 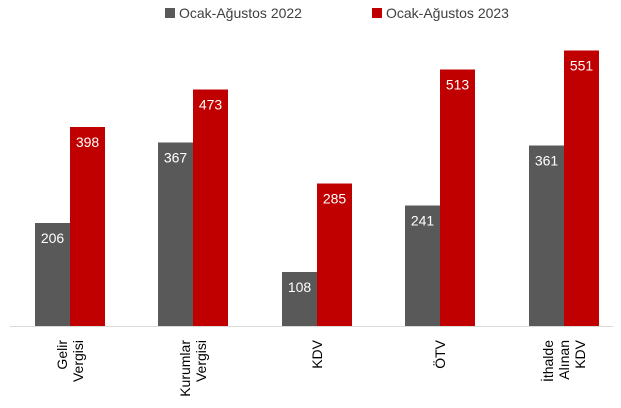 What do you see at coordinates (447, 13) in the screenshot?
I see `legend-label-2023: Ocak-Ağustos 2023` at bounding box center [447, 13].